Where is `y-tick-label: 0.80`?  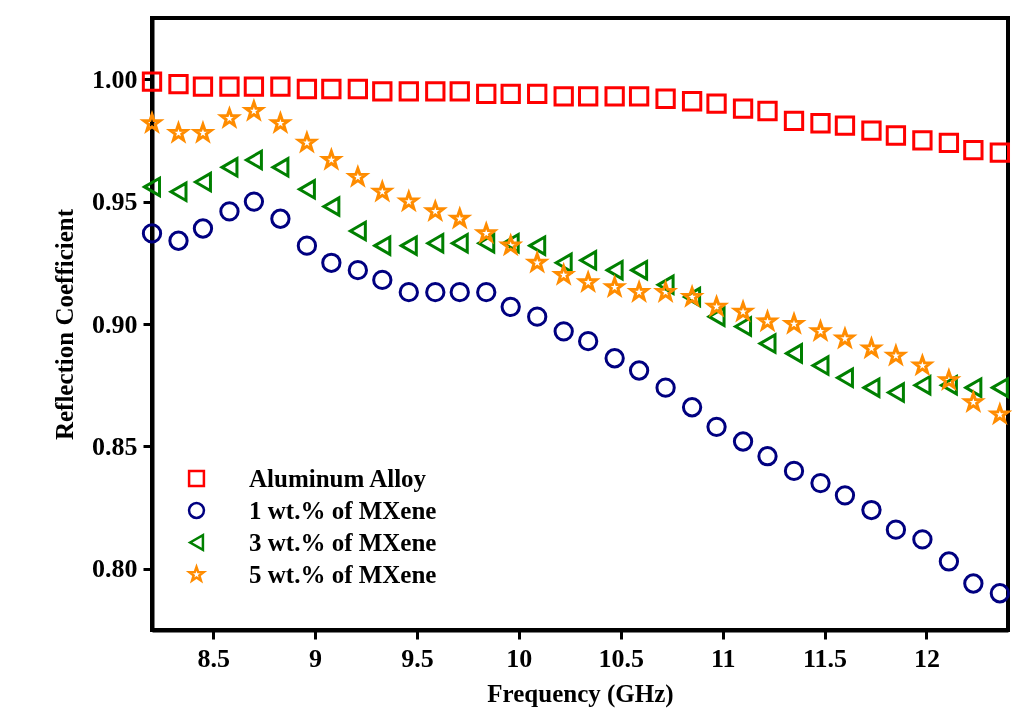 y-tick-label: 0.80 is located at coordinates (115, 569).